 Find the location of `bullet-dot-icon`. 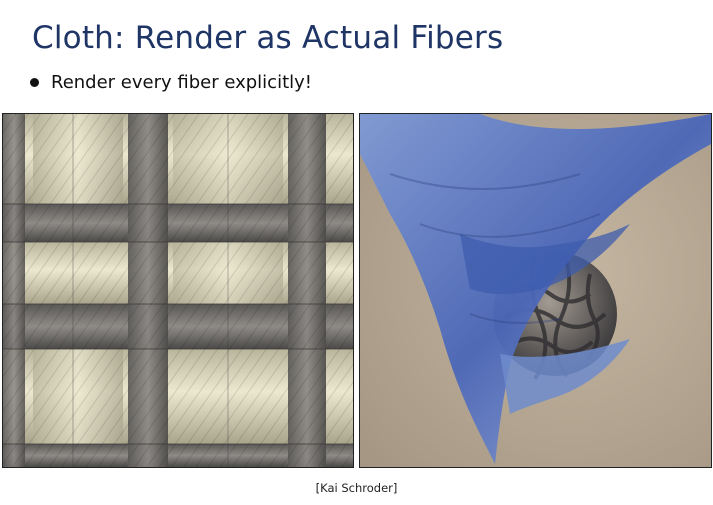

bullet-dot-icon is located at coordinates (34, 82).